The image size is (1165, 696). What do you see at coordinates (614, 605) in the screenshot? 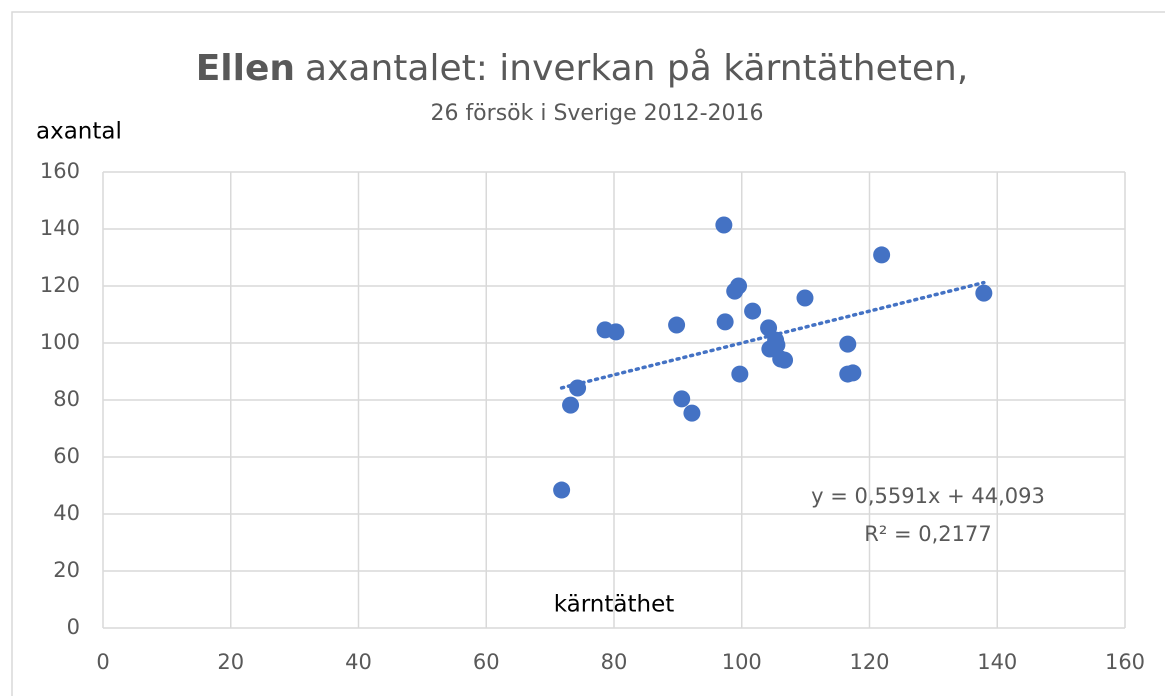
I see `x-axis-label: kärntäthet` at bounding box center [614, 605].